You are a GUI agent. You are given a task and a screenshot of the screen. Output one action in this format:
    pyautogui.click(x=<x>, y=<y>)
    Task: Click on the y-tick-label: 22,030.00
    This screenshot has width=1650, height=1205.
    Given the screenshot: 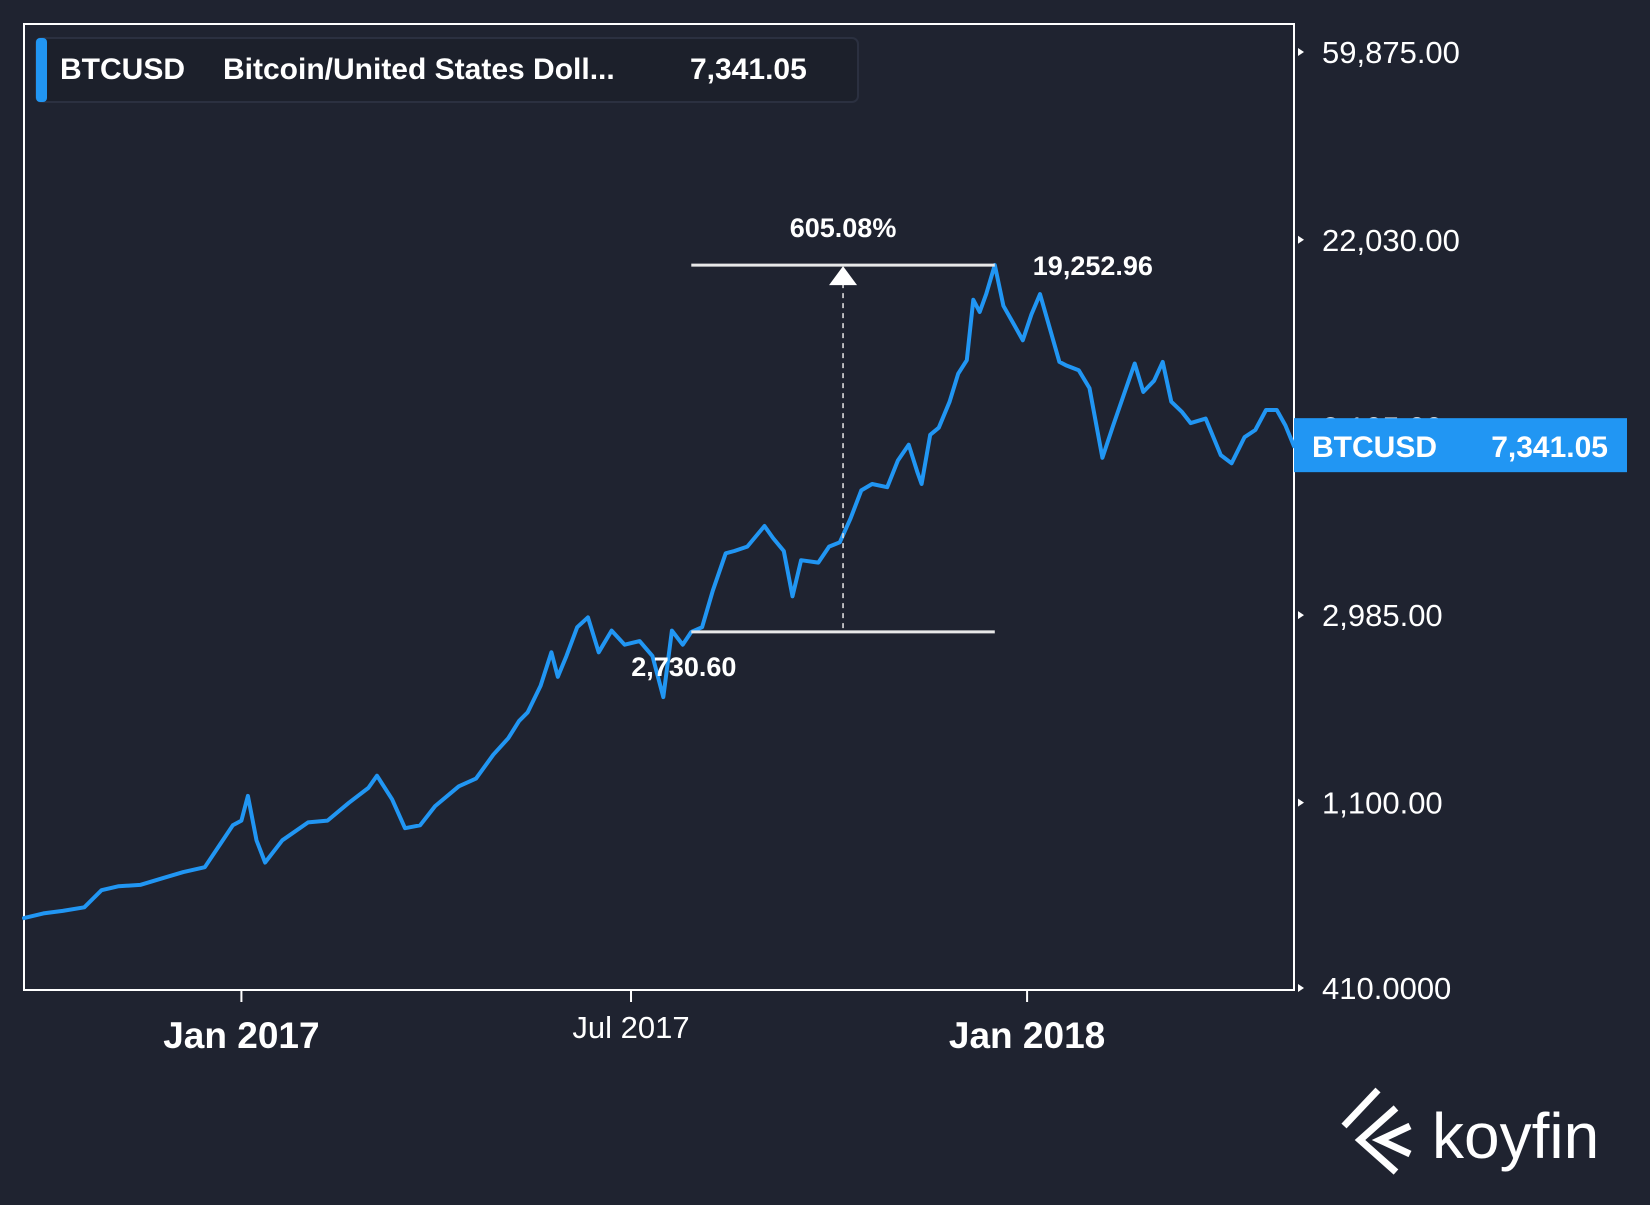 What is the action you would take?
    pyautogui.click(x=1391, y=240)
    